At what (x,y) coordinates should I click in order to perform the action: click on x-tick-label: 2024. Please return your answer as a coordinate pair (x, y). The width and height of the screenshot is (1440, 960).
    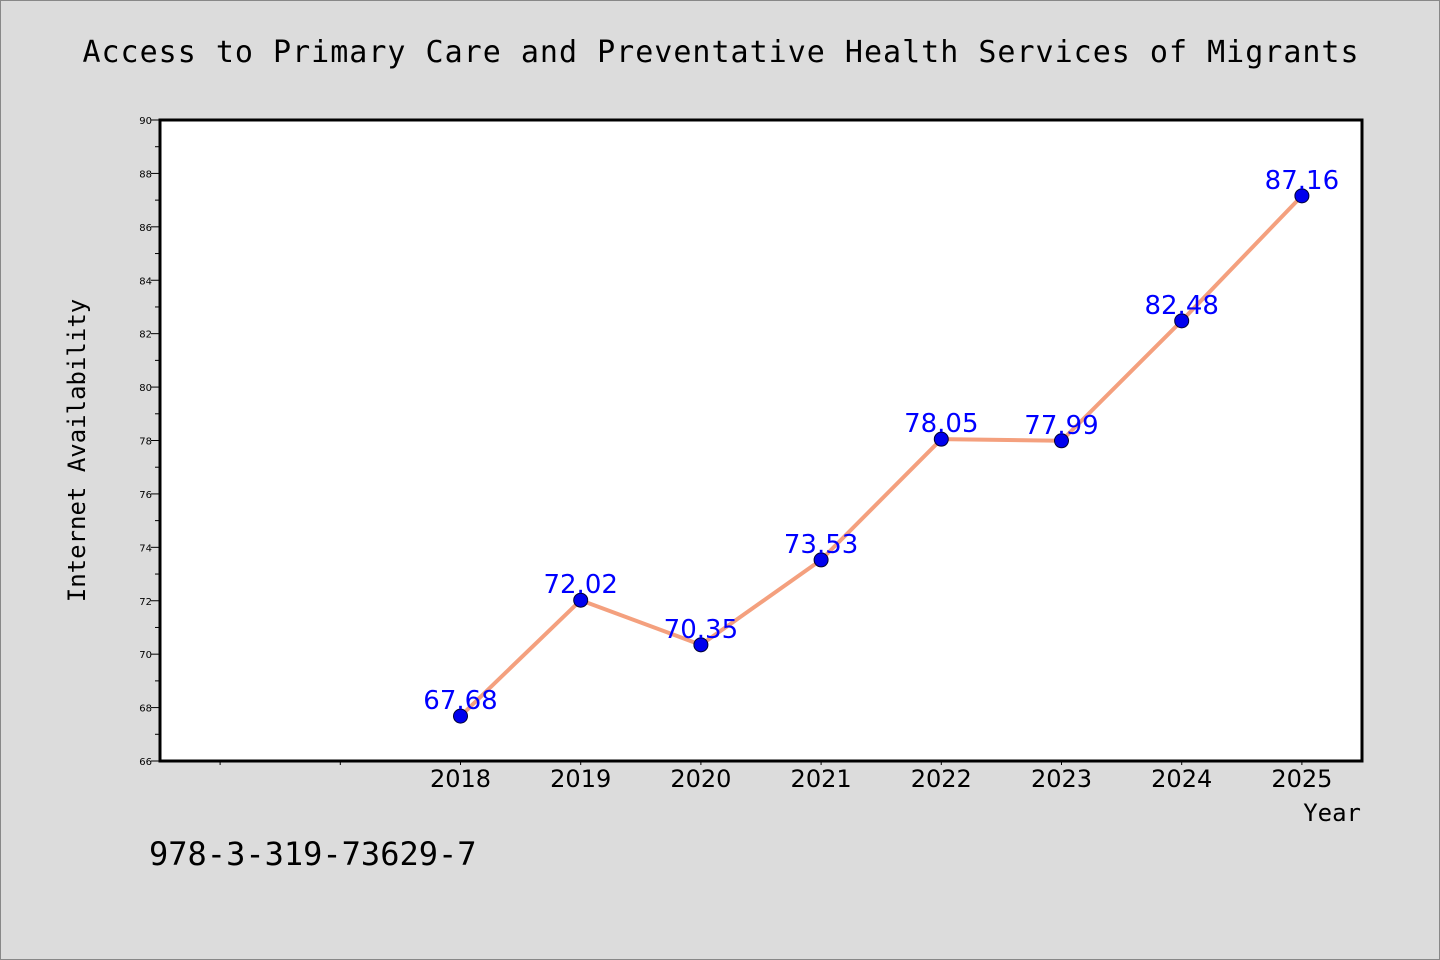
    Looking at the image, I should click on (1181, 779).